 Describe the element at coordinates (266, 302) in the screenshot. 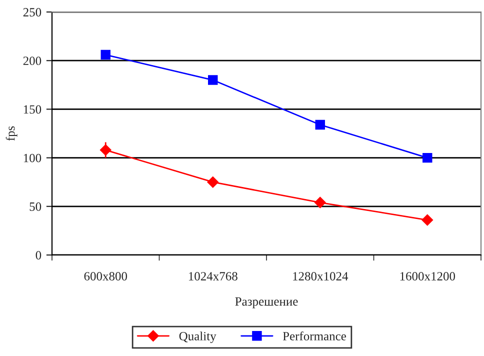

I see `x-axis-title: Разрешение` at that location.